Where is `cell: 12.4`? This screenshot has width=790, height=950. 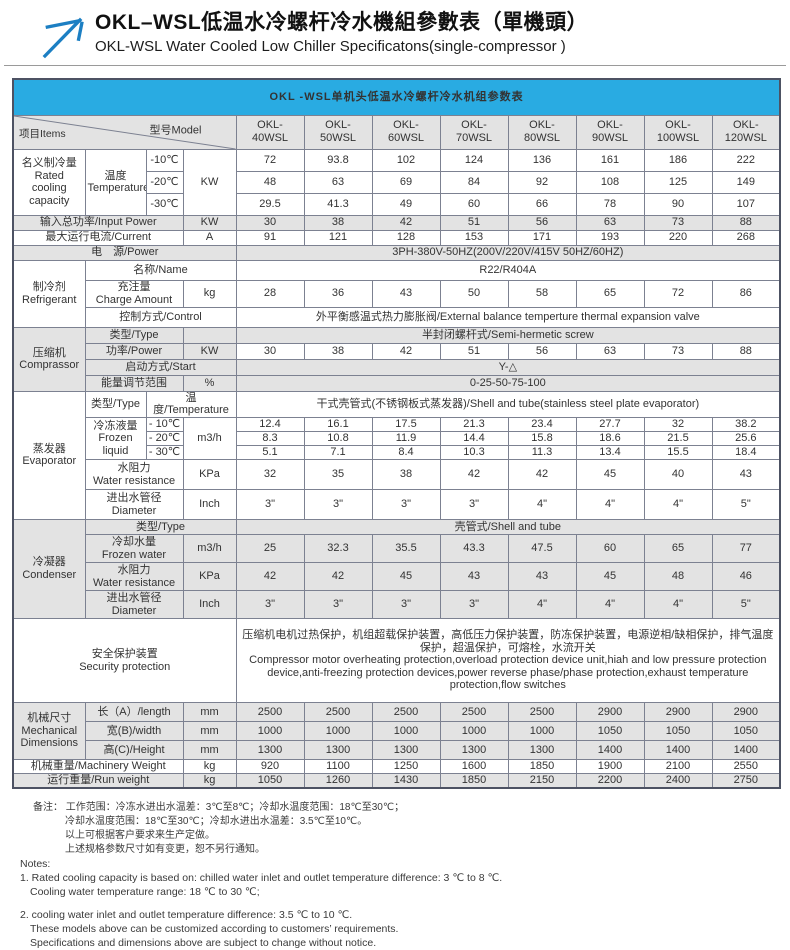
cell: 12.4 is located at coordinates (270, 425).